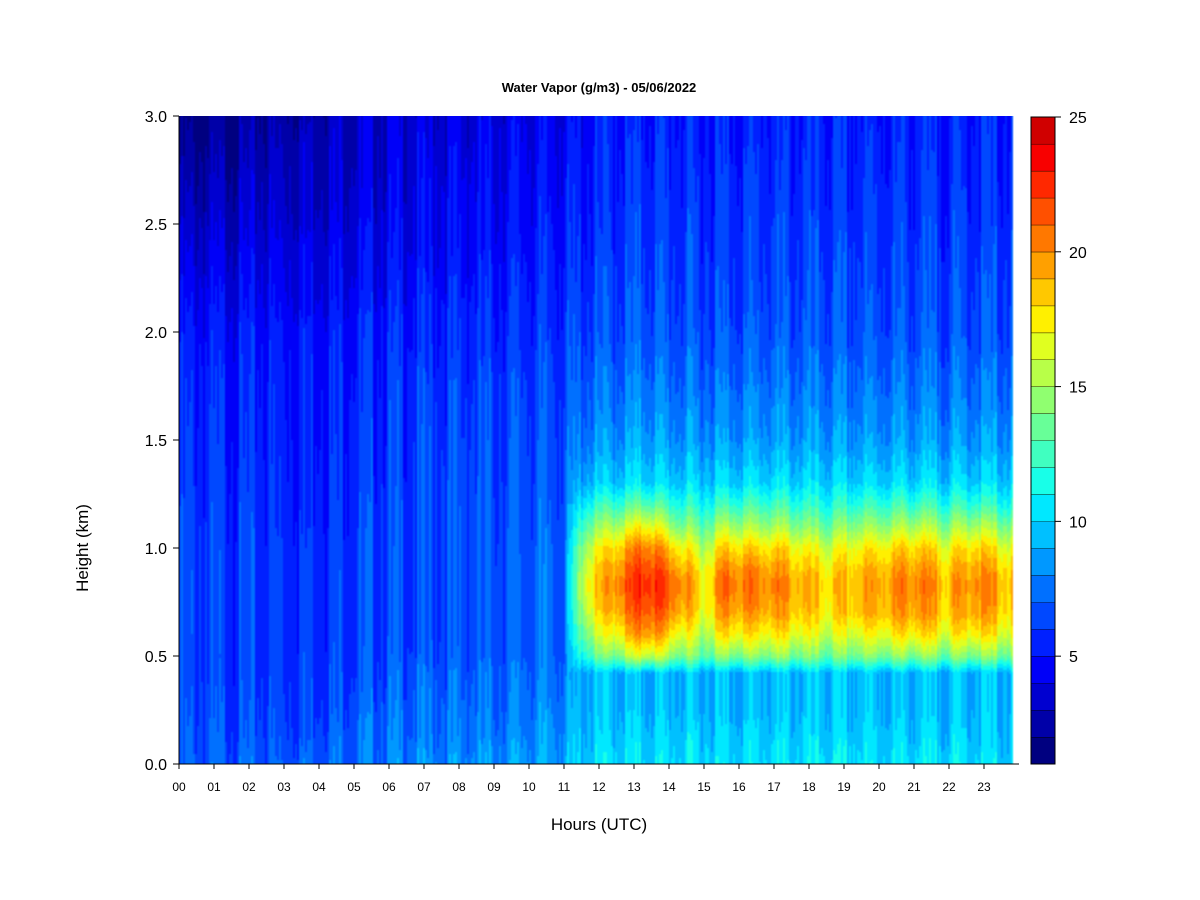  What do you see at coordinates (739, 787) in the screenshot?
I see `x-tick-label: 16` at bounding box center [739, 787].